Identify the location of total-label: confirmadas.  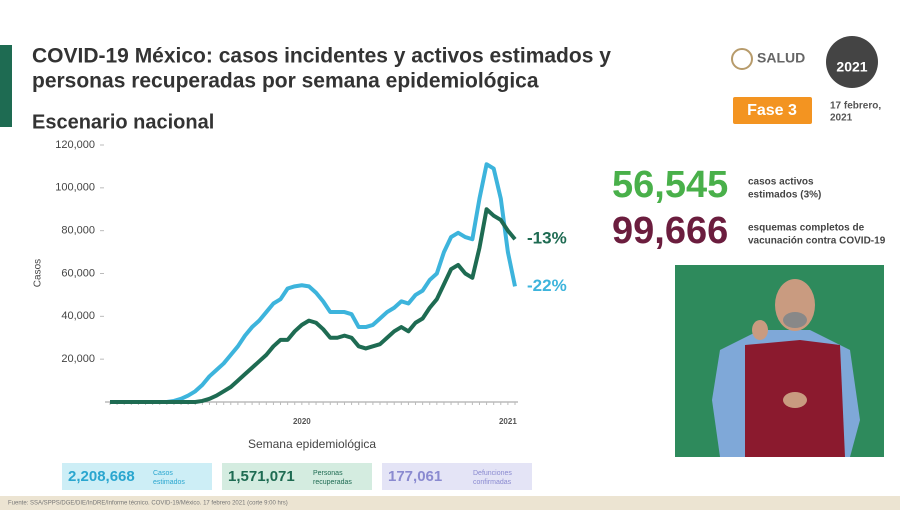
(492, 482).